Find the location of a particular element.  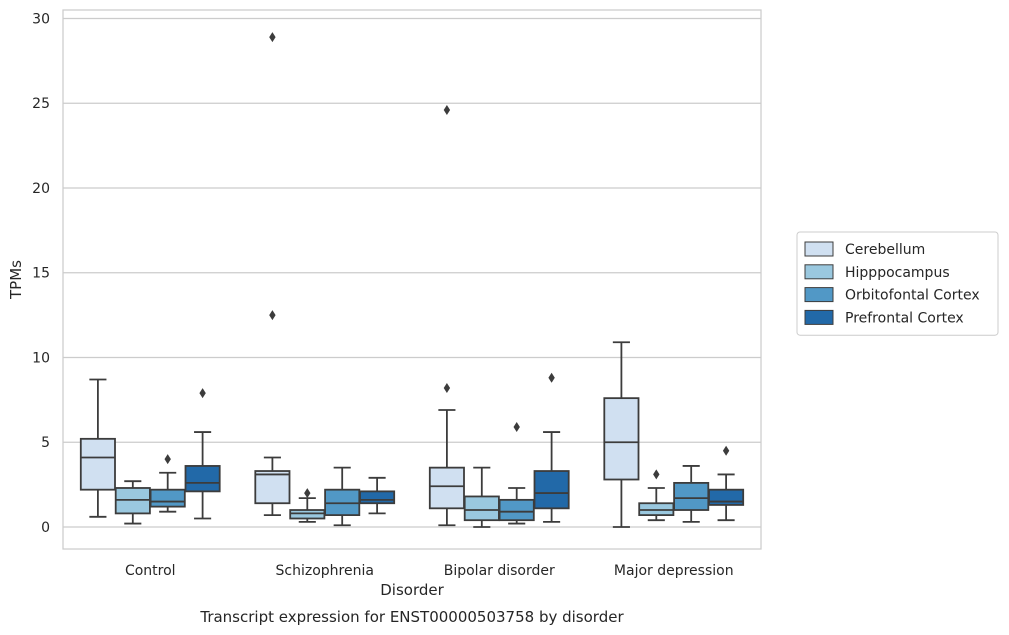

y-tick-label: 5 is located at coordinates (45, 443).